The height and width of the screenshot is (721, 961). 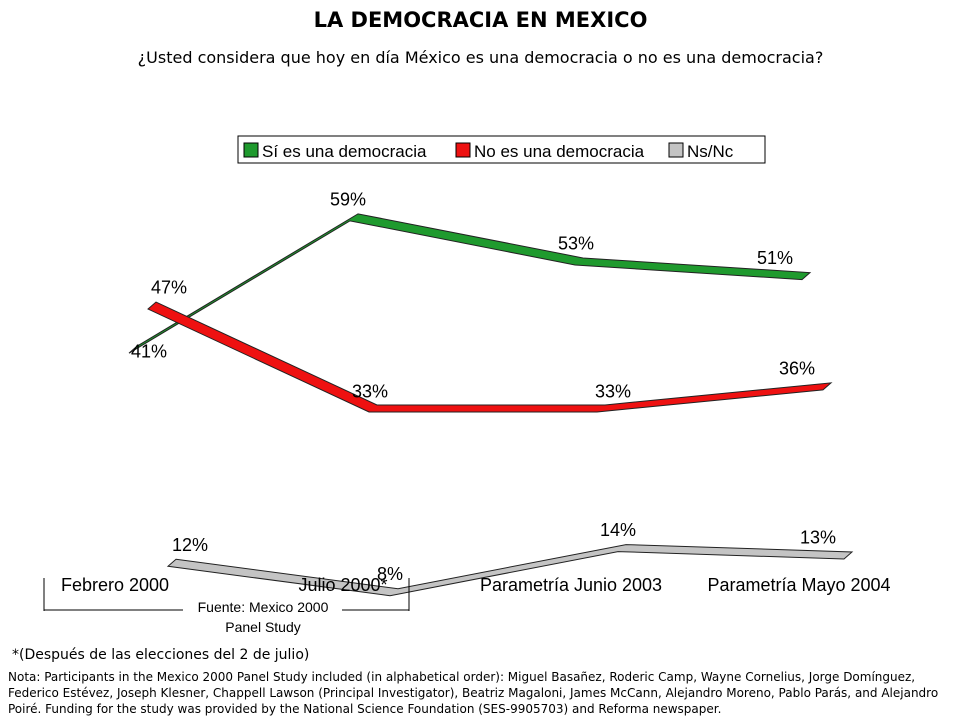 I want to click on source-label-line1: Fuente: Mexico 2000, so click(x=263, y=607).